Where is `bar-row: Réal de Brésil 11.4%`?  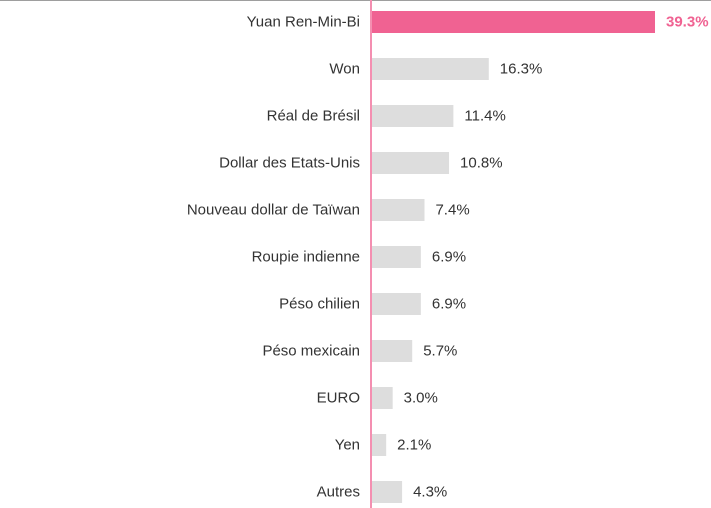
bar-row: Réal de Brésil 11.4% is located at coordinates (386, 116).